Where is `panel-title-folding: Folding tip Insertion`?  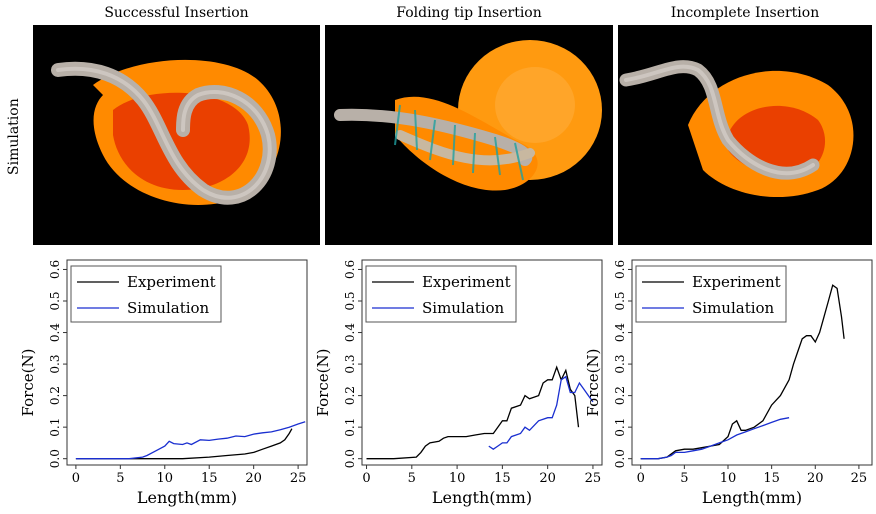
panel-title-folding: Folding tip Insertion is located at coordinates (469, 13).